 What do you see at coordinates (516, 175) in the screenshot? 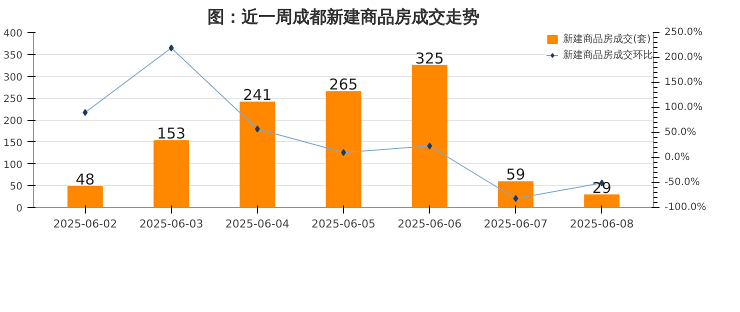
I see `data-label: 59` at bounding box center [516, 175].